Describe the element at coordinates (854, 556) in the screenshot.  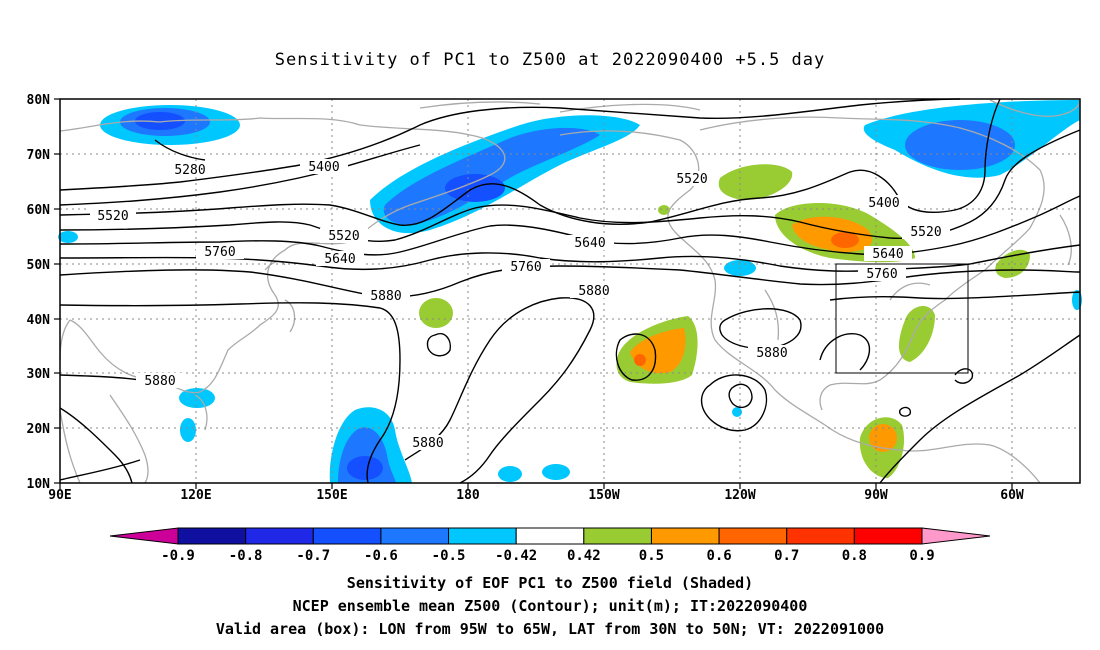
I see `colorbar-label: 0.8` at that location.